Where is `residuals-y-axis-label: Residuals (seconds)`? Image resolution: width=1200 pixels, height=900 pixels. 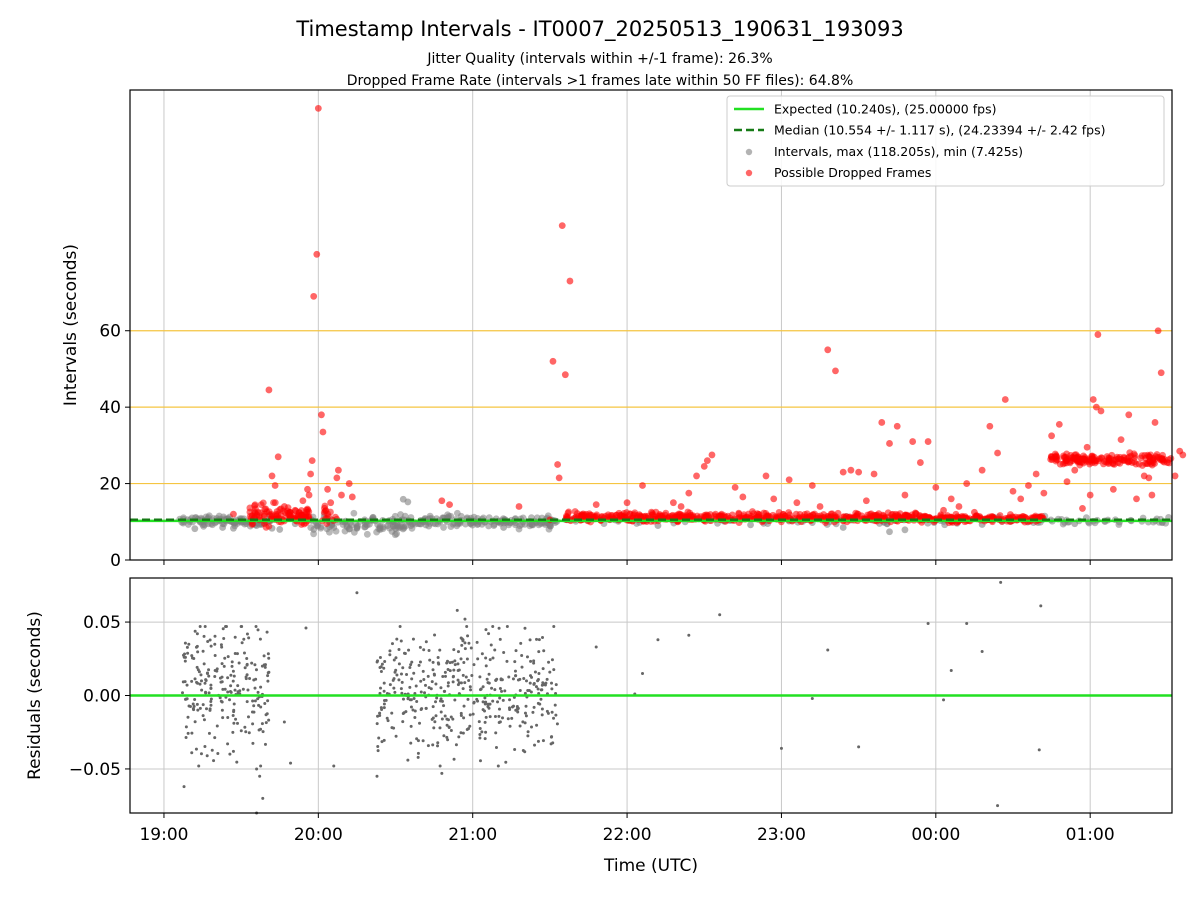
residuals-y-axis-label: Residuals (seconds) is located at coordinates (35, 695).